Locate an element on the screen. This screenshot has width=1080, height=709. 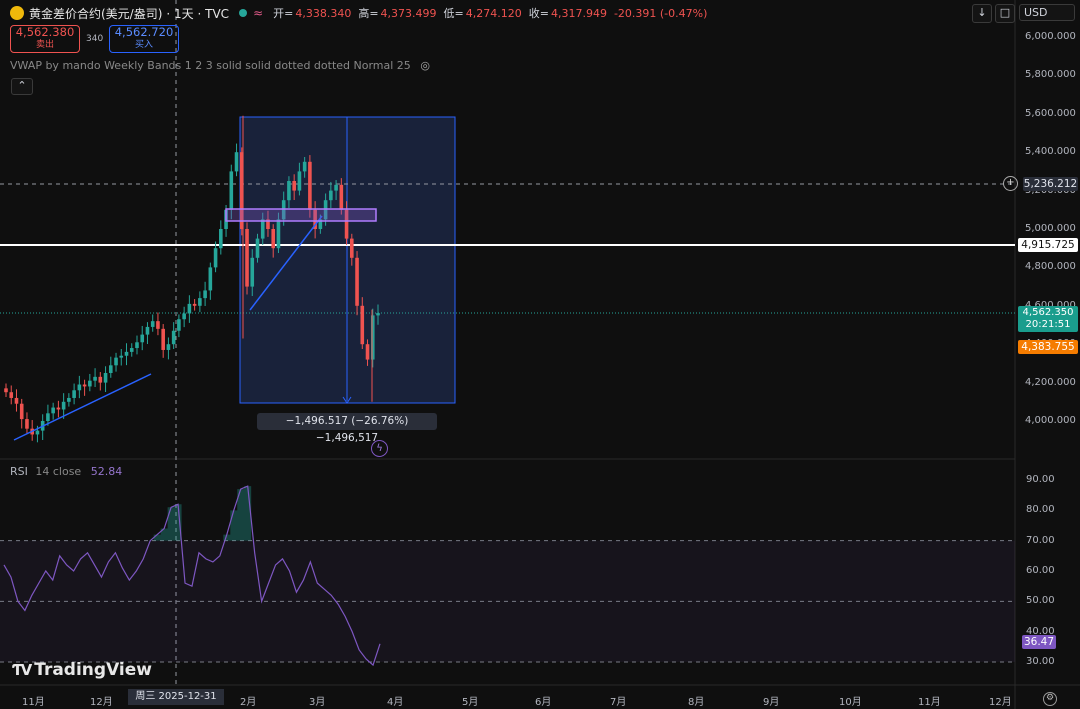
buy-button: 4,562.720 买入 is located at coordinates (144, 39).